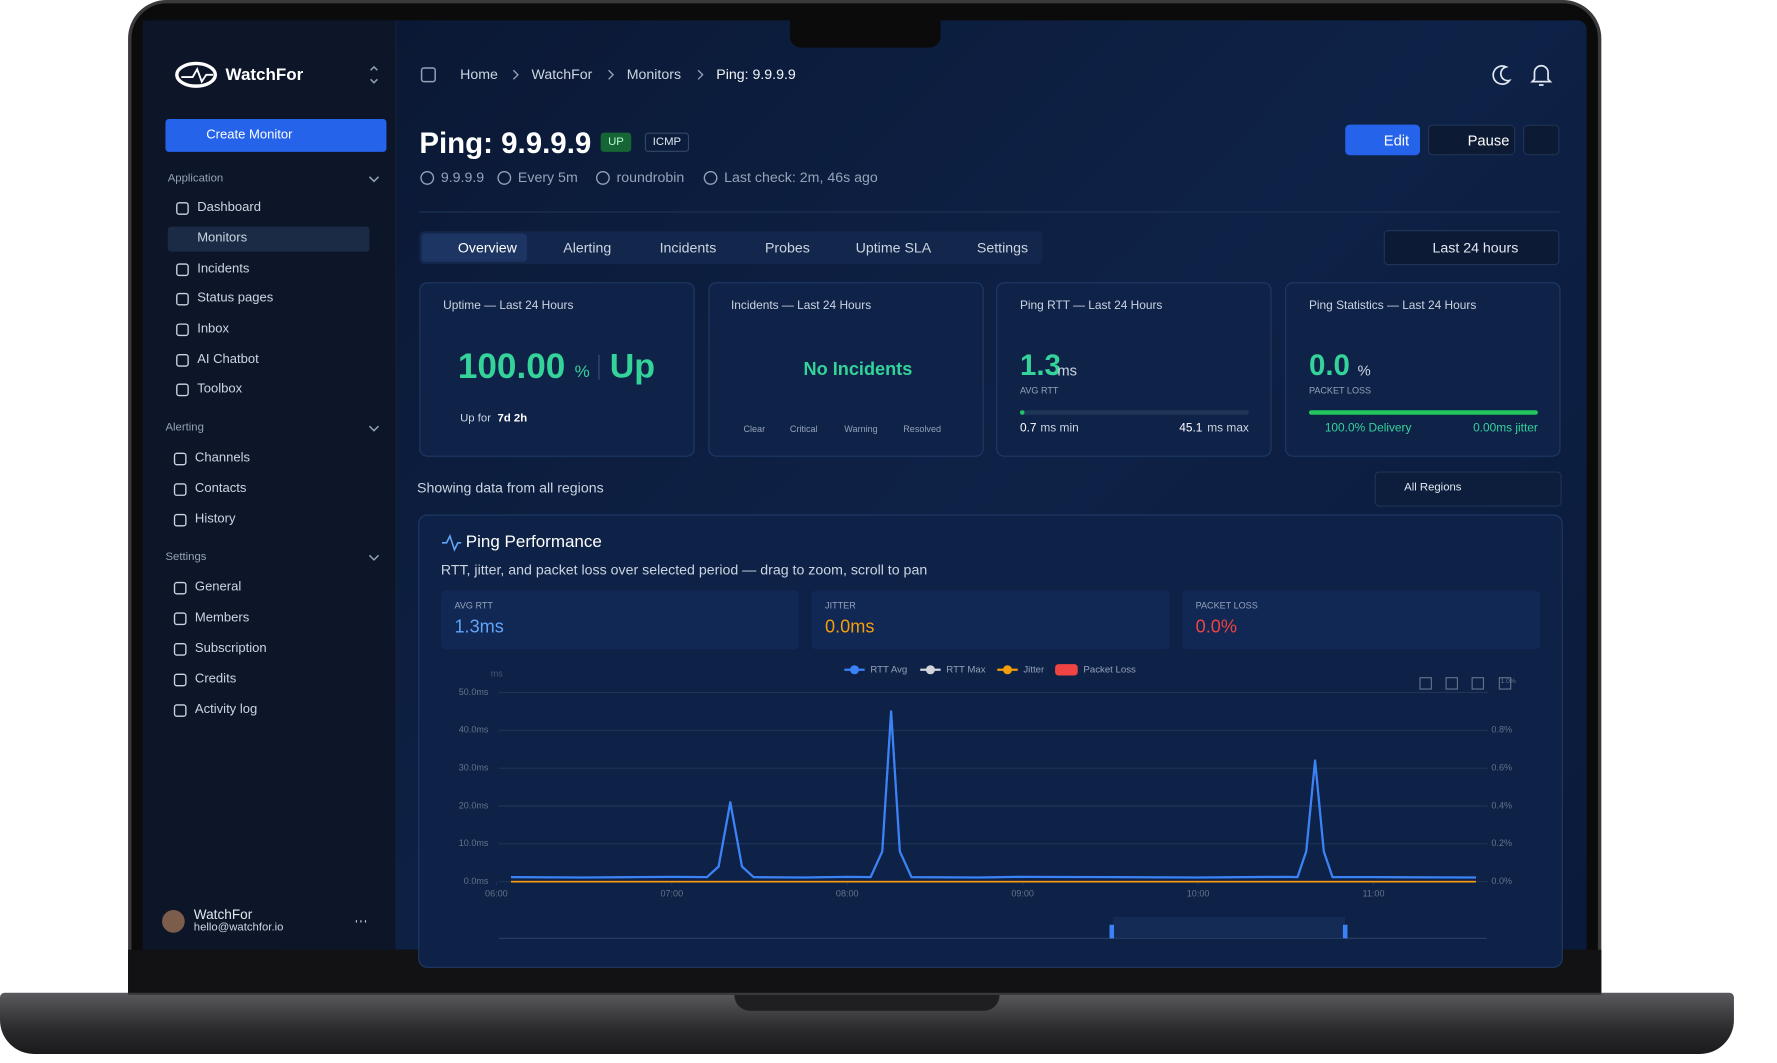 The width and height of the screenshot is (1777, 1063). I want to click on rtt-caption: AVG RTT, so click(1039, 390).